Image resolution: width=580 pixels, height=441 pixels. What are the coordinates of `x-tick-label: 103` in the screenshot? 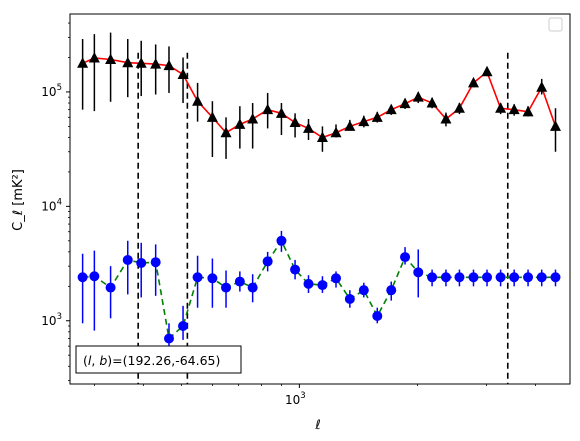 It's located at (295, 399).